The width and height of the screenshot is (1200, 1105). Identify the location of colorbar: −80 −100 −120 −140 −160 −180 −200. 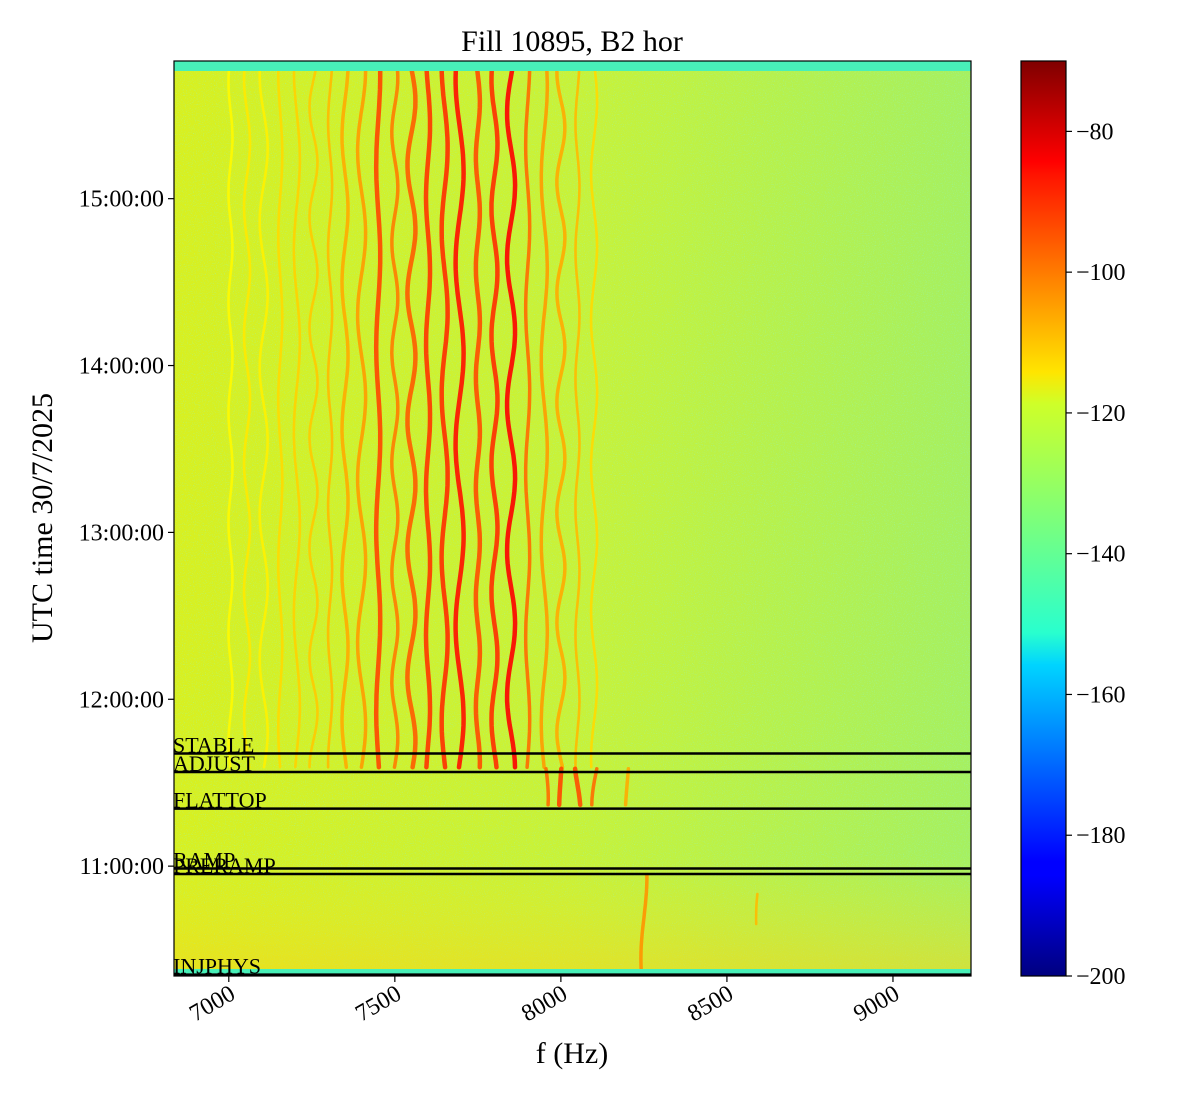
(1073, 525).